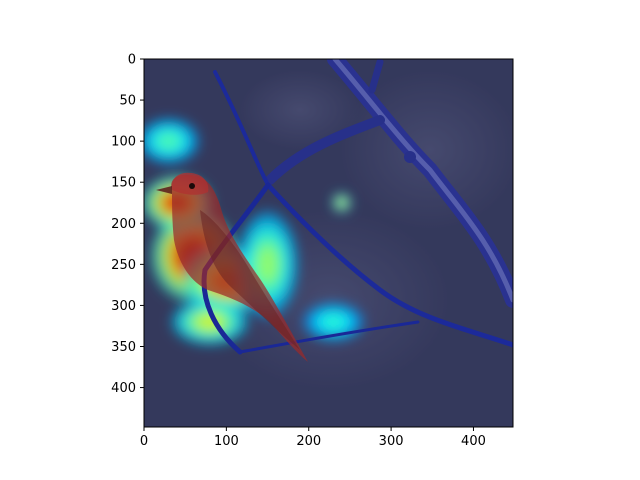 This screenshot has height=480, width=640. Describe the element at coordinates (123, 142) in the screenshot. I see `y-tick-label: 100` at that location.